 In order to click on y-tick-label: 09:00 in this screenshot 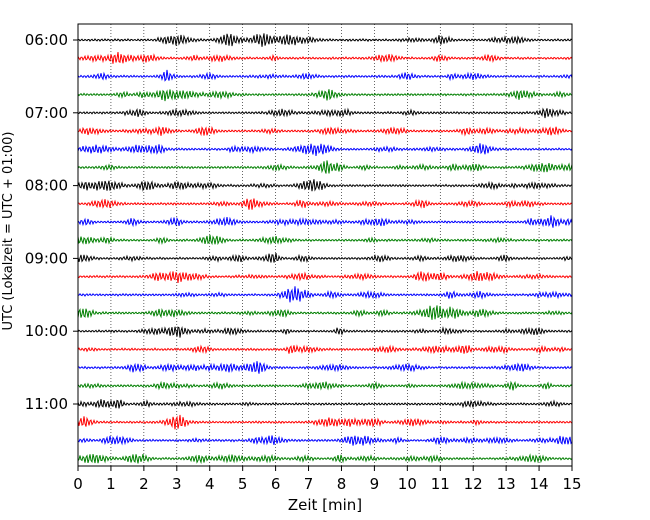, I will do `click(46, 258)`.